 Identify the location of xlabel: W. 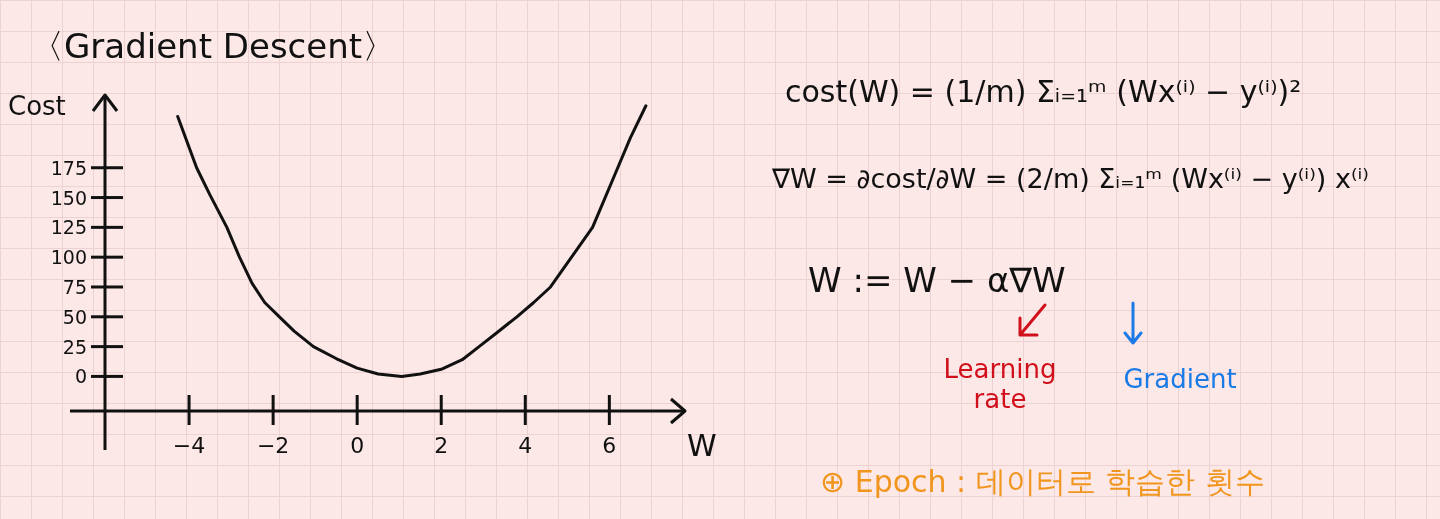
(702, 445).